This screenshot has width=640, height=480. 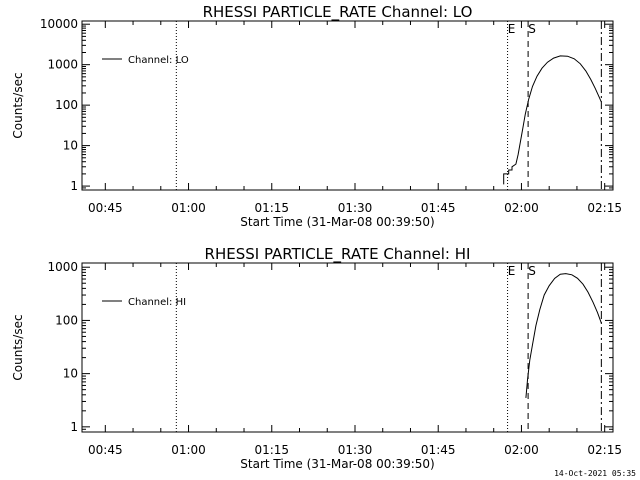 I want to click on panel-1-x-tick-label: 01:30, so click(x=355, y=208).